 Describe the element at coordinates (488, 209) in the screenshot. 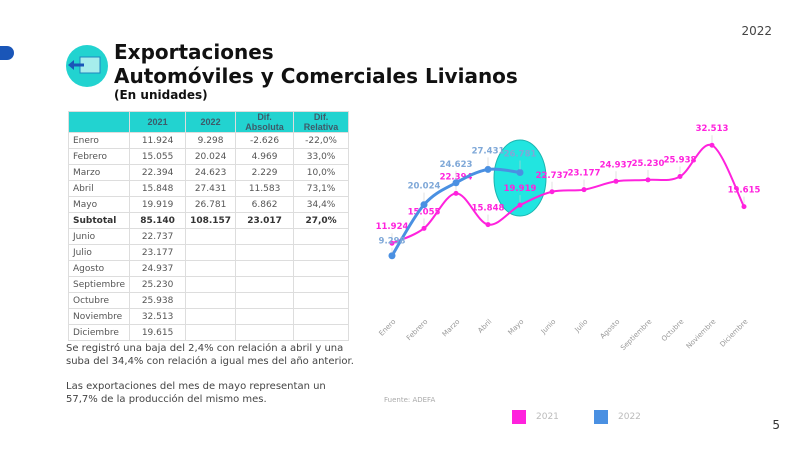

I see `data-label: 15.848` at that location.